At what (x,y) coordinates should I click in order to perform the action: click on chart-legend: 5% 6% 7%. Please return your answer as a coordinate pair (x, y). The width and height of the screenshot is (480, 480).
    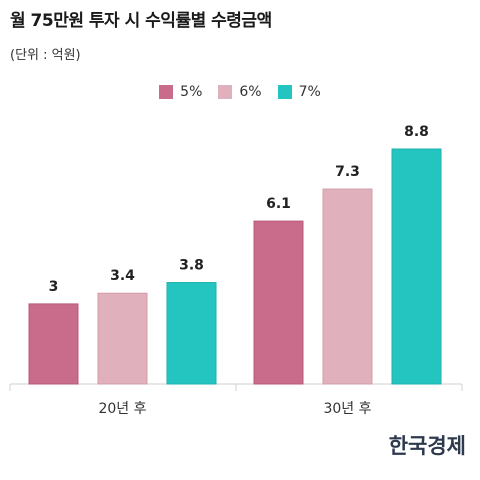
    Looking at the image, I should click on (240, 92).